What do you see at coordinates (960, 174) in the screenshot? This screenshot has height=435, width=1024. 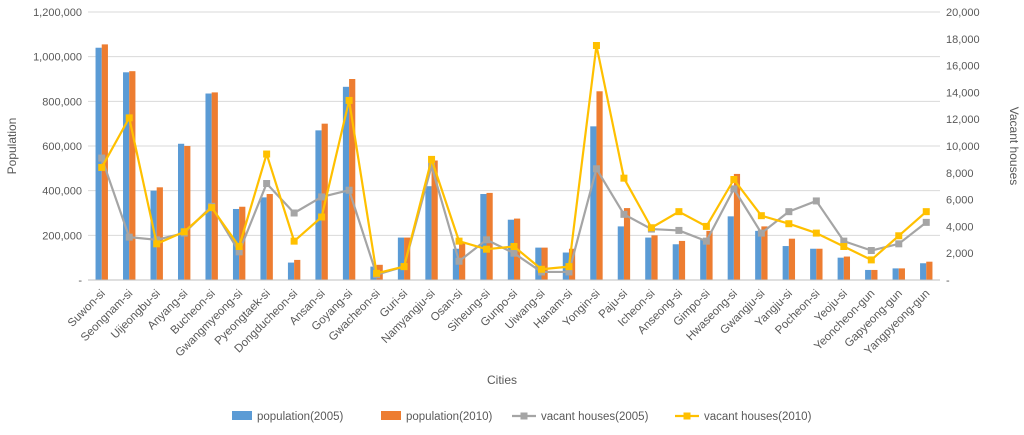 I see `right-tick-label: 8,000` at bounding box center [960, 174].